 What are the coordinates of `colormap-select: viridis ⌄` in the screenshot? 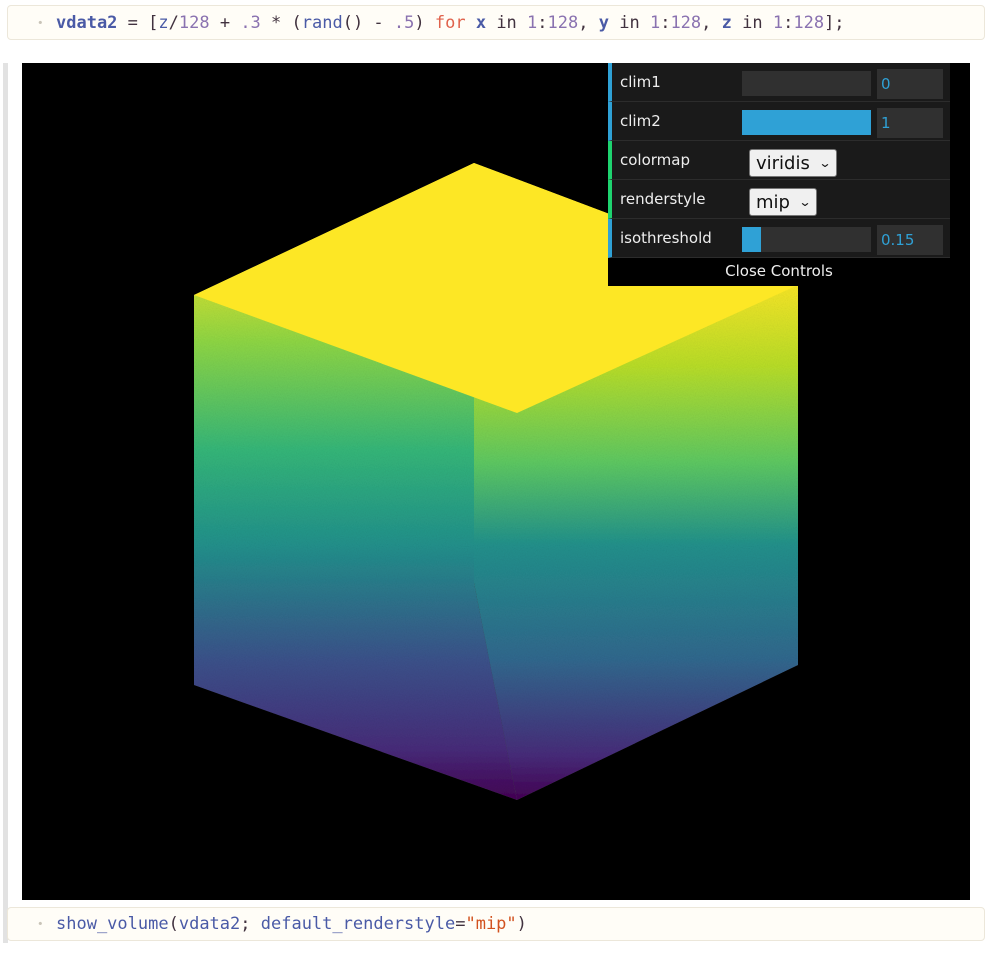 It's located at (793, 163).